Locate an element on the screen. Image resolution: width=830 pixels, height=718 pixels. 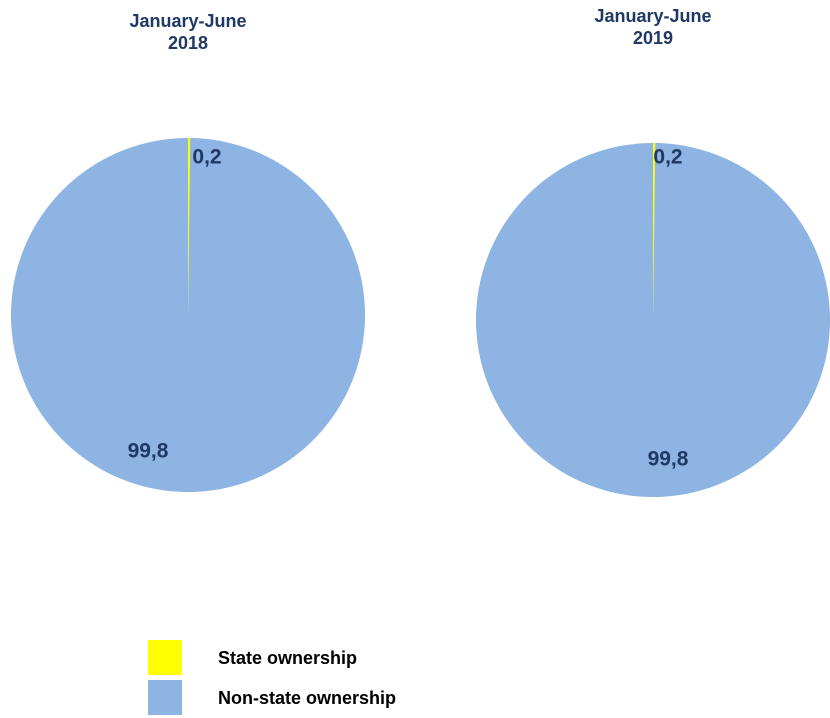
chart-title: January-June 2019 is located at coordinates (653, 27).